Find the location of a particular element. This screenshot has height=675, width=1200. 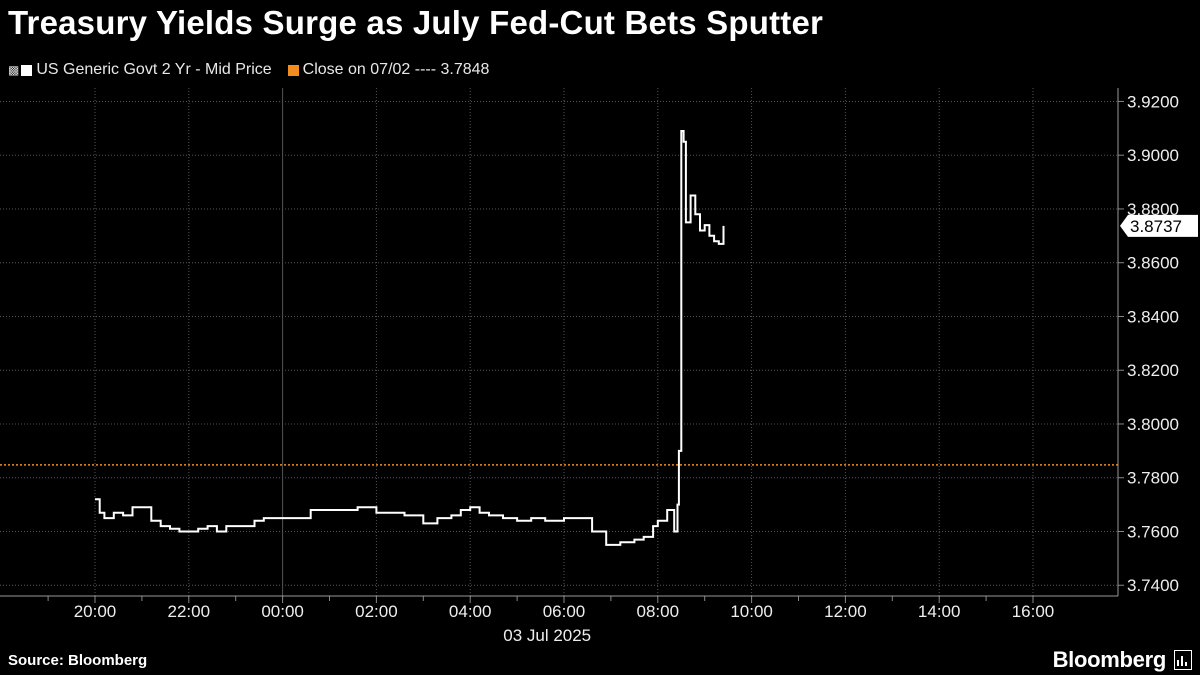

y-tick-label: 3.9200 is located at coordinates (1153, 101).